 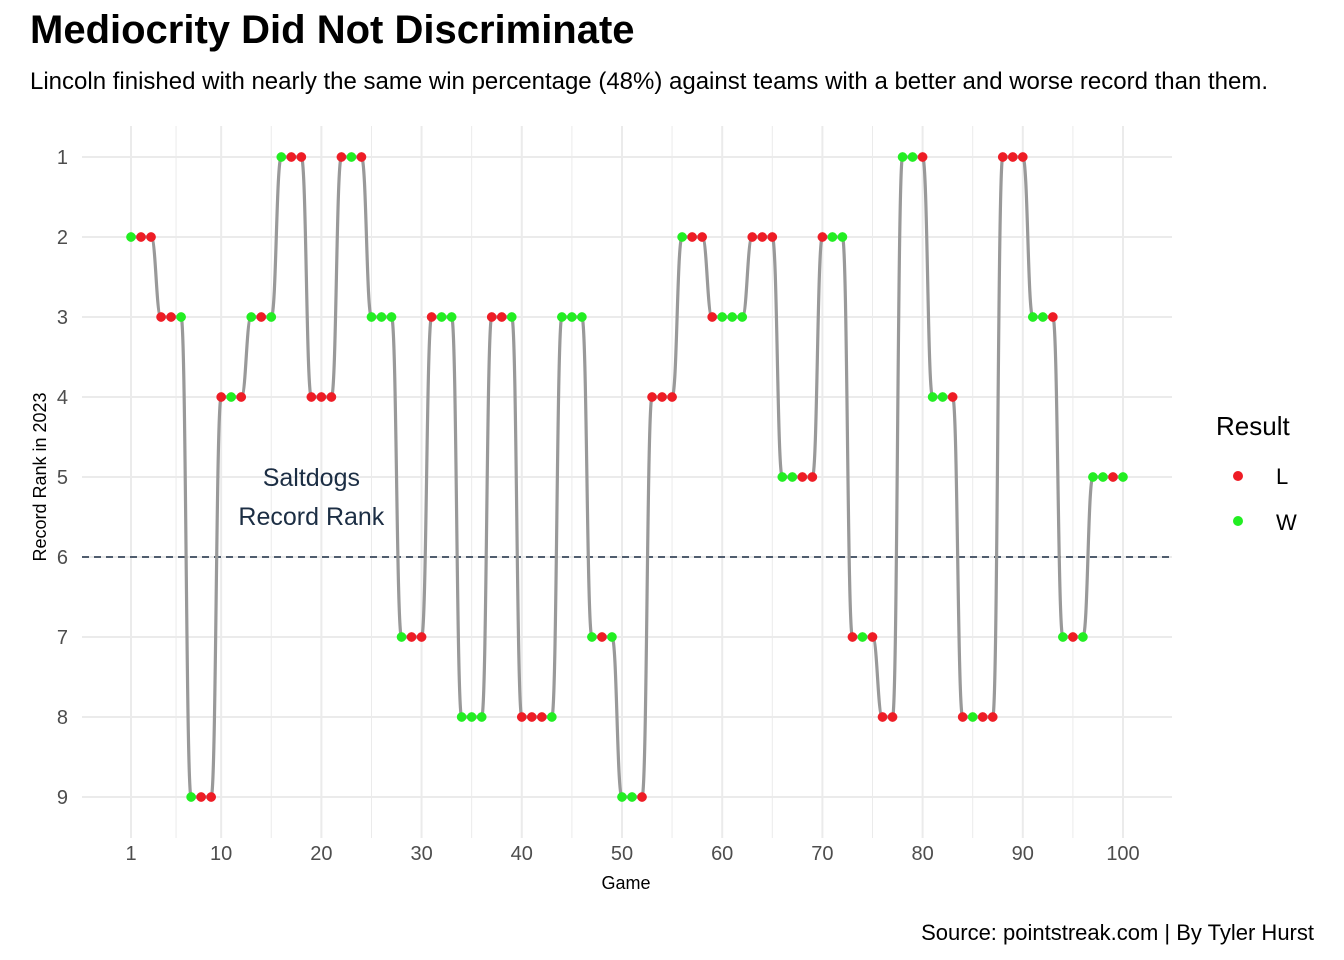 What do you see at coordinates (241, 397) in the screenshot?
I see `point-game-12-L` at bounding box center [241, 397].